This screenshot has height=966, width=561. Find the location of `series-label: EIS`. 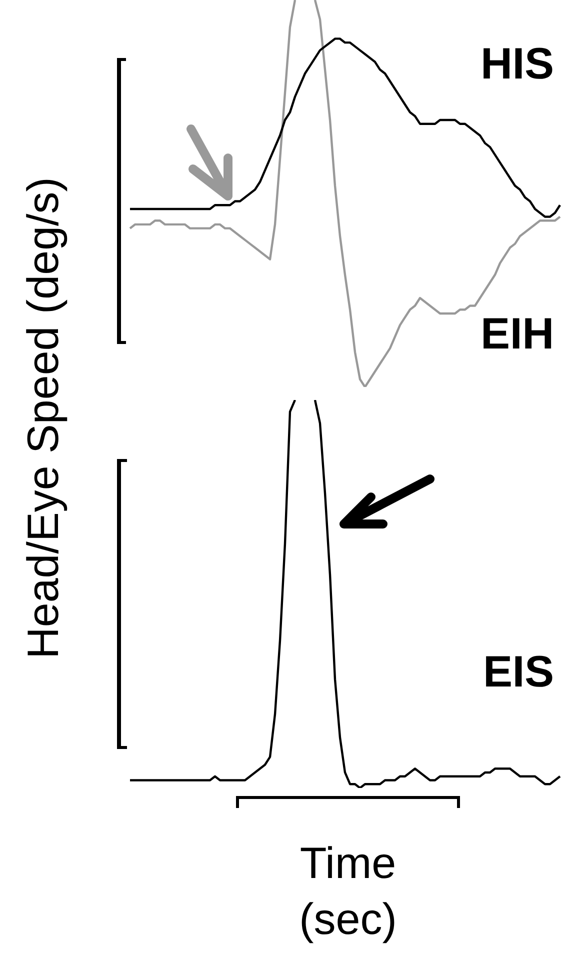

series-label: EIS is located at coordinates (518, 672).